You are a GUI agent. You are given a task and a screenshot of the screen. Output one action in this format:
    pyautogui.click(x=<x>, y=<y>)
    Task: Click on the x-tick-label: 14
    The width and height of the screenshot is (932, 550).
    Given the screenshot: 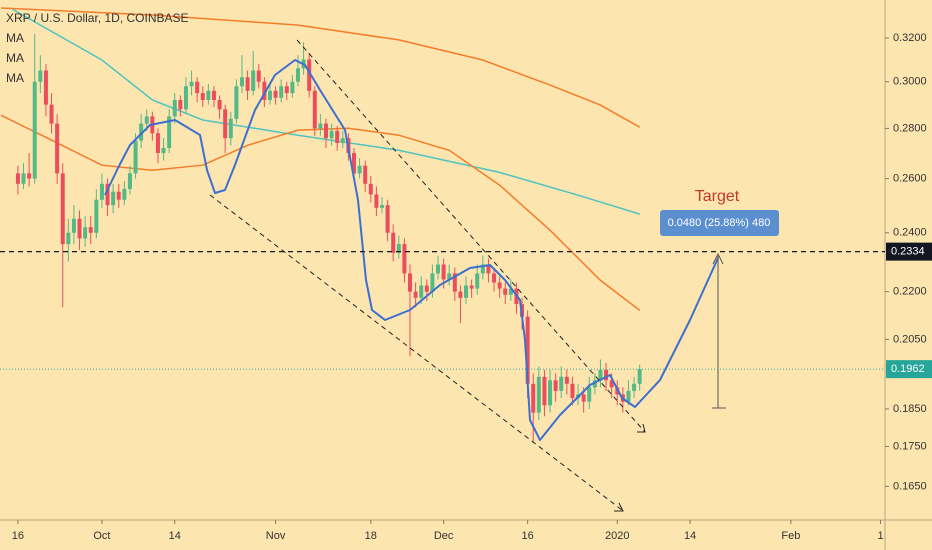 What is the action you would take?
    pyautogui.click(x=690, y=536)
    